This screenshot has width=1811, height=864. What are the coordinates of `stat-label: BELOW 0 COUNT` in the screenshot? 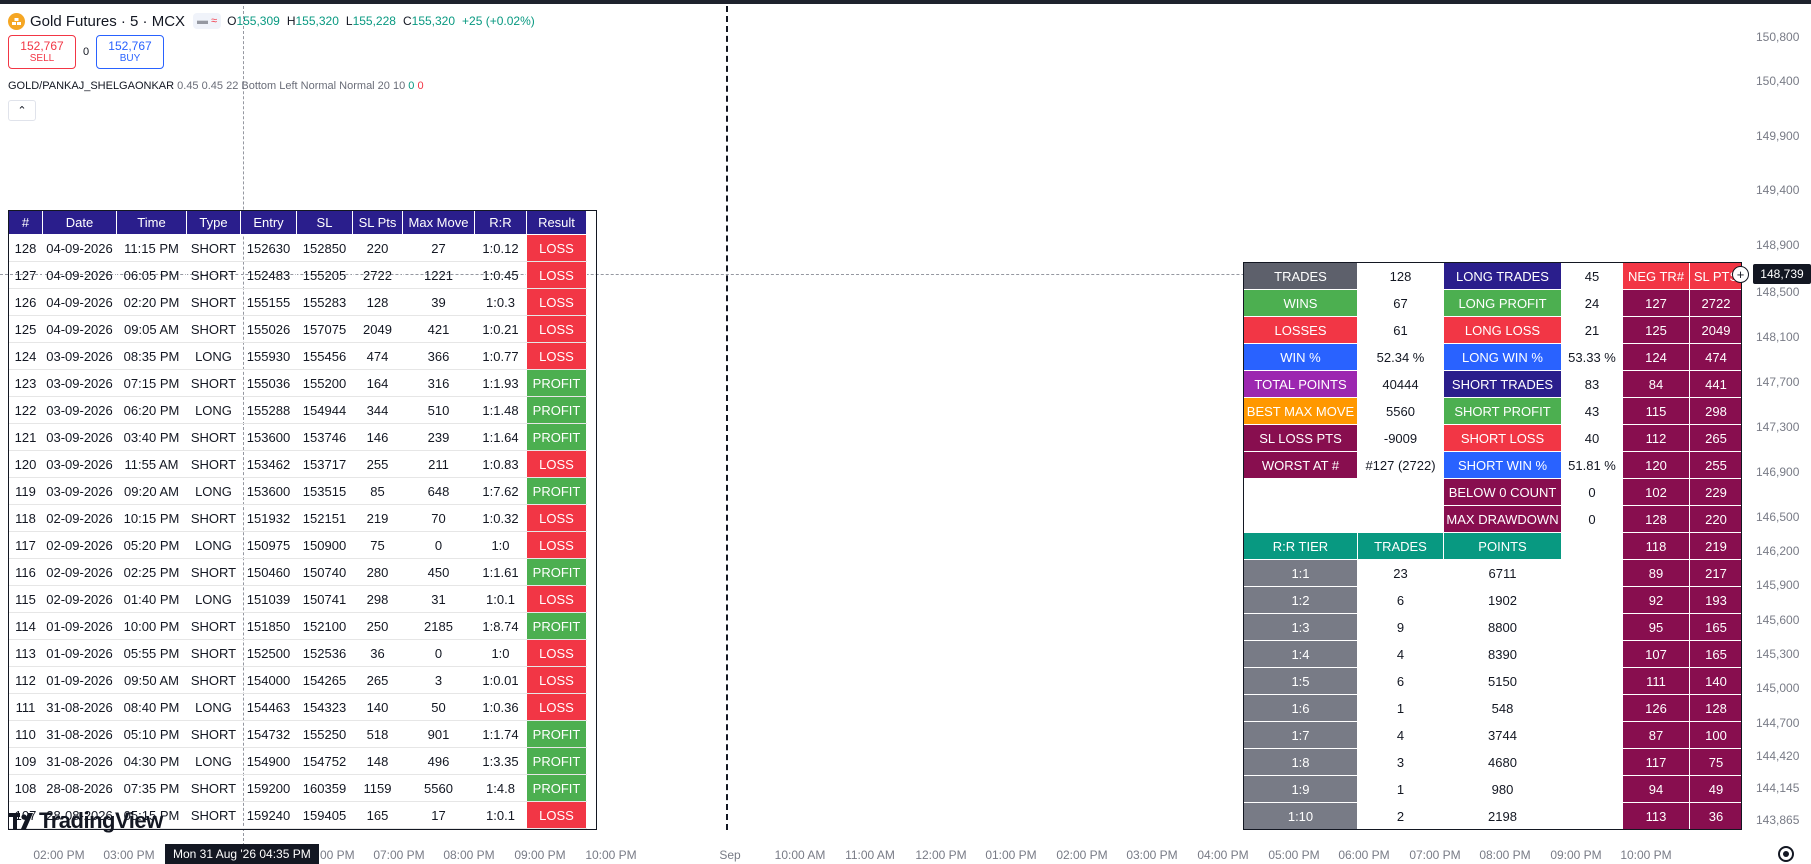 It's located at (1502, 492).